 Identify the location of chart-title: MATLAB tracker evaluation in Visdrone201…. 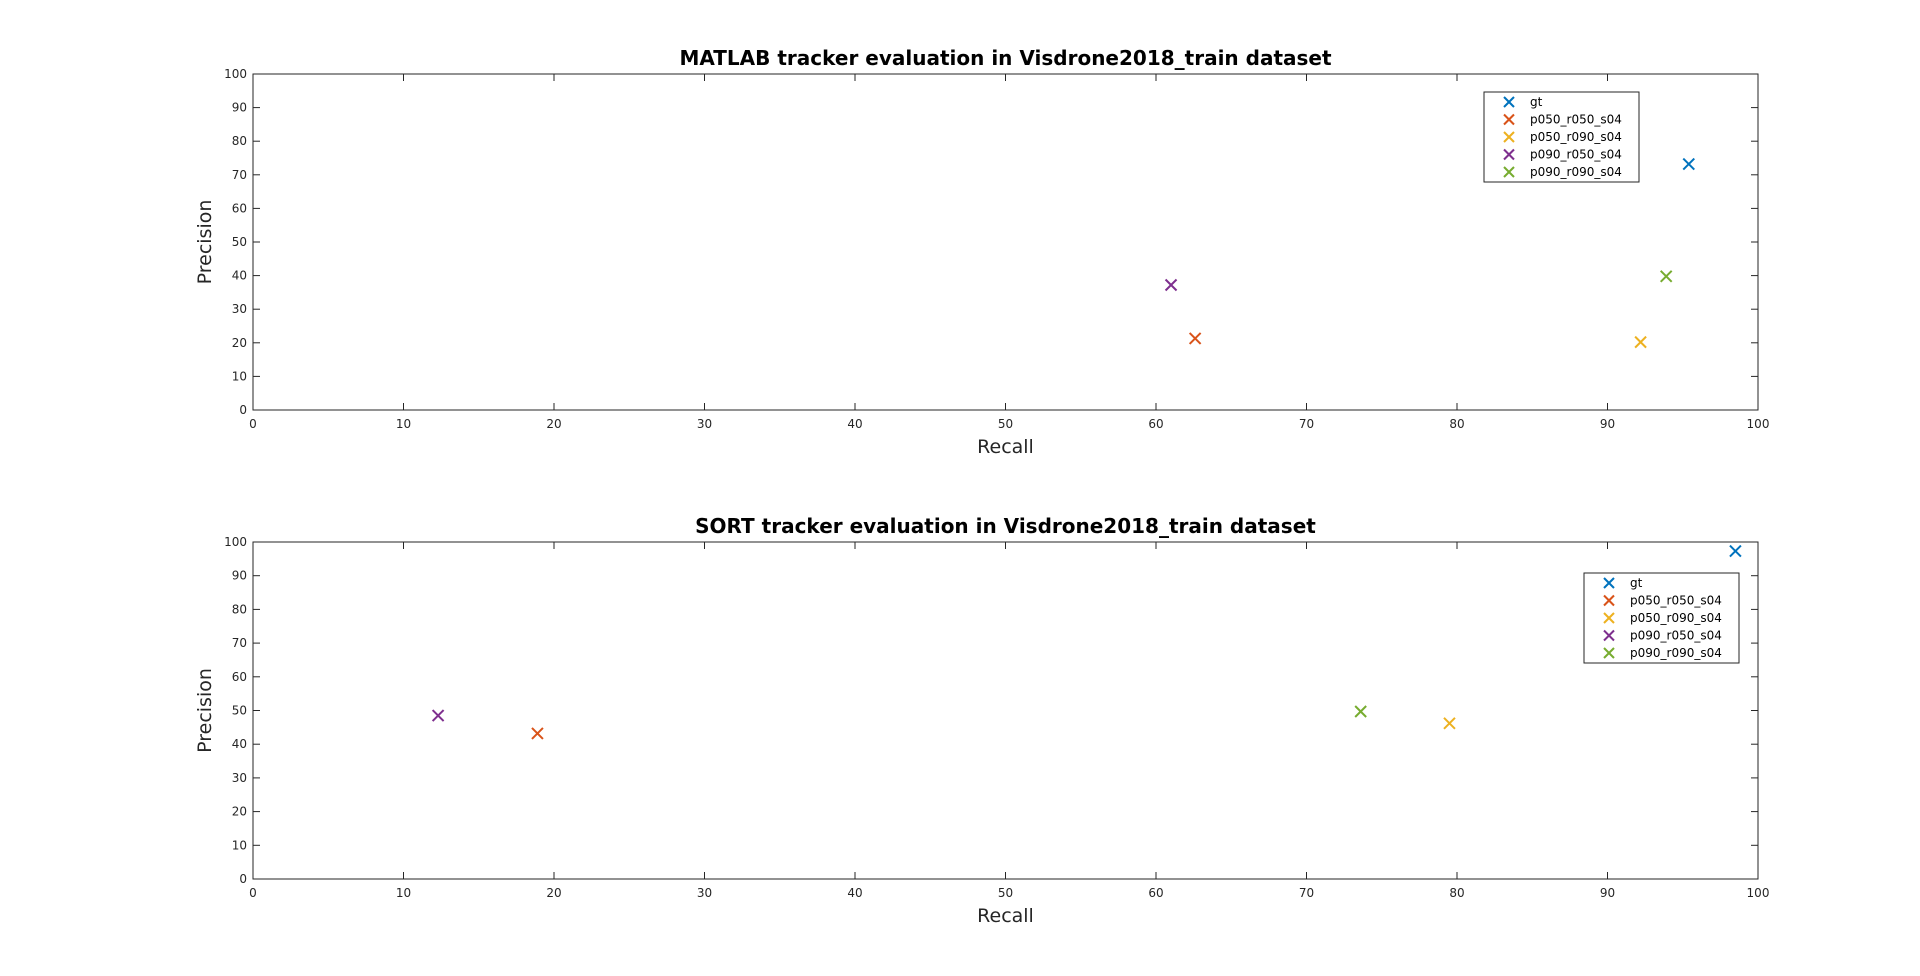
(1005, 58).